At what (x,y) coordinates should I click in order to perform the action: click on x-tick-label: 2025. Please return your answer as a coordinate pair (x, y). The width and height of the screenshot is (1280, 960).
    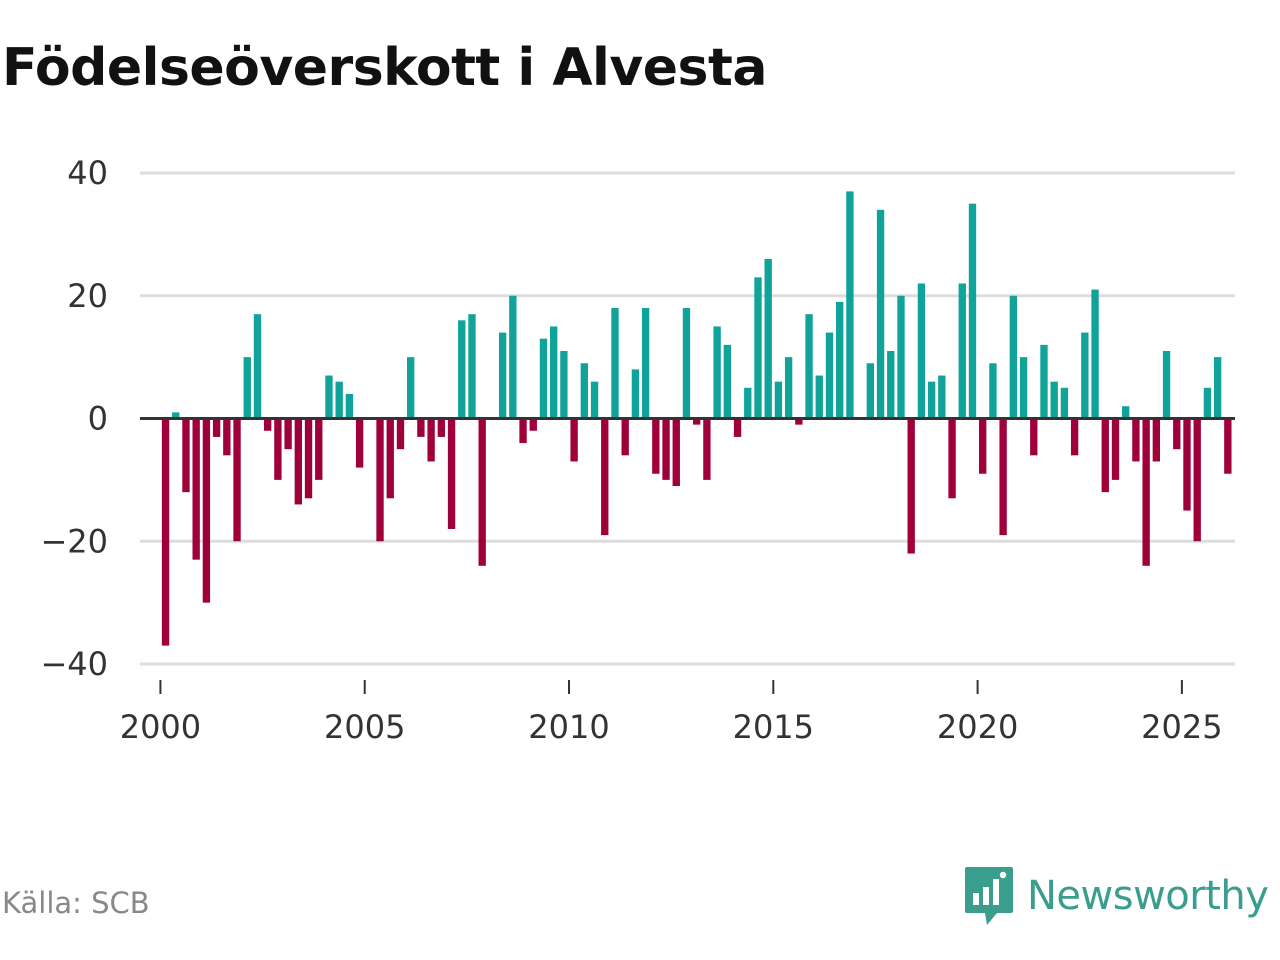
    Looking at the image, I should click on (1181, 727).